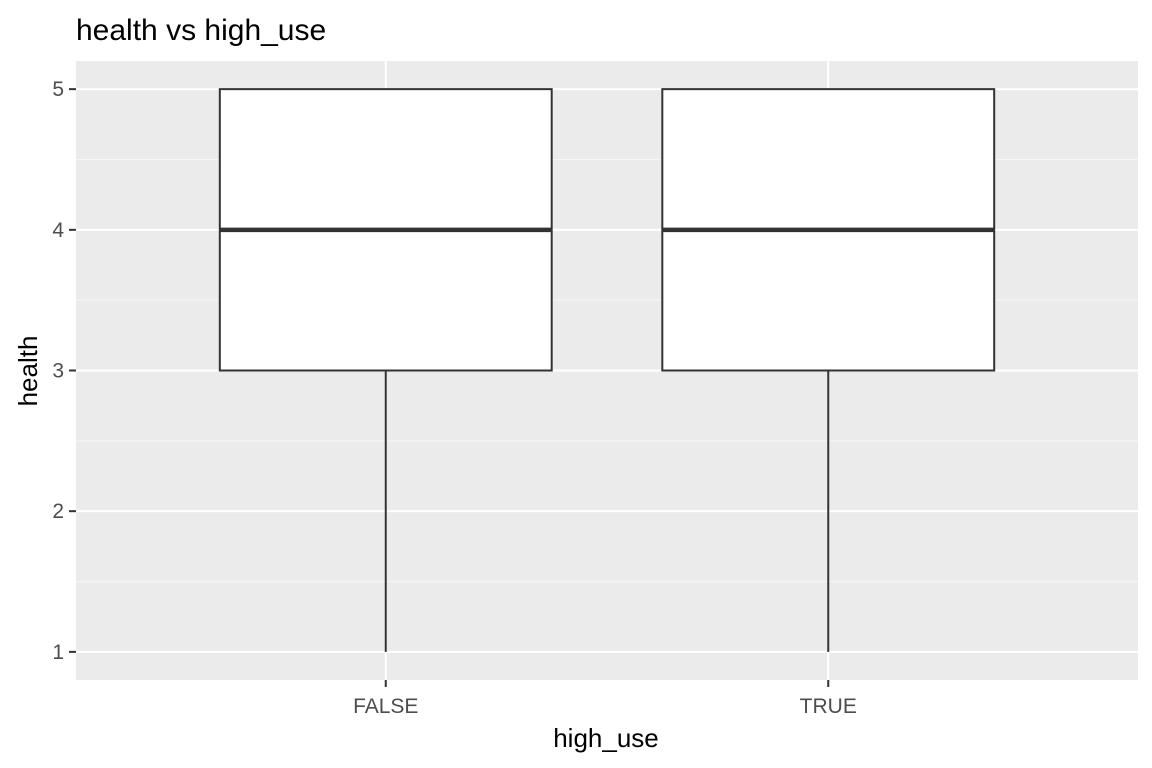  What do you see at coordinates (58, 89) in the screenshot?
I see `y-tick-label: 5` at bounding box center [58, 89].